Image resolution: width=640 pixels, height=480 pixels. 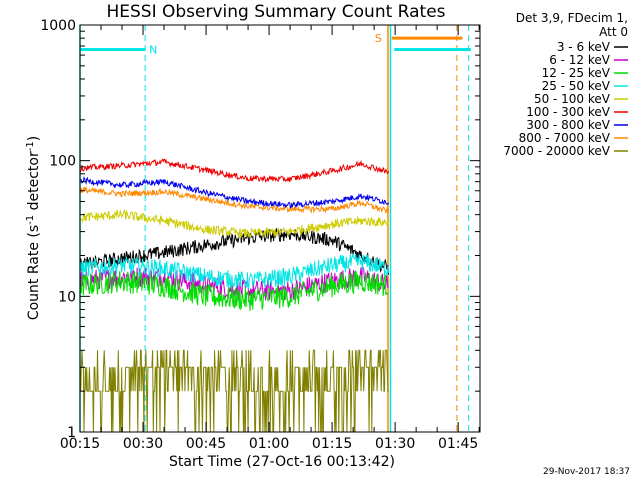 I want to click on x-tick-label-3: 01:00, so click(x=269, y=444).